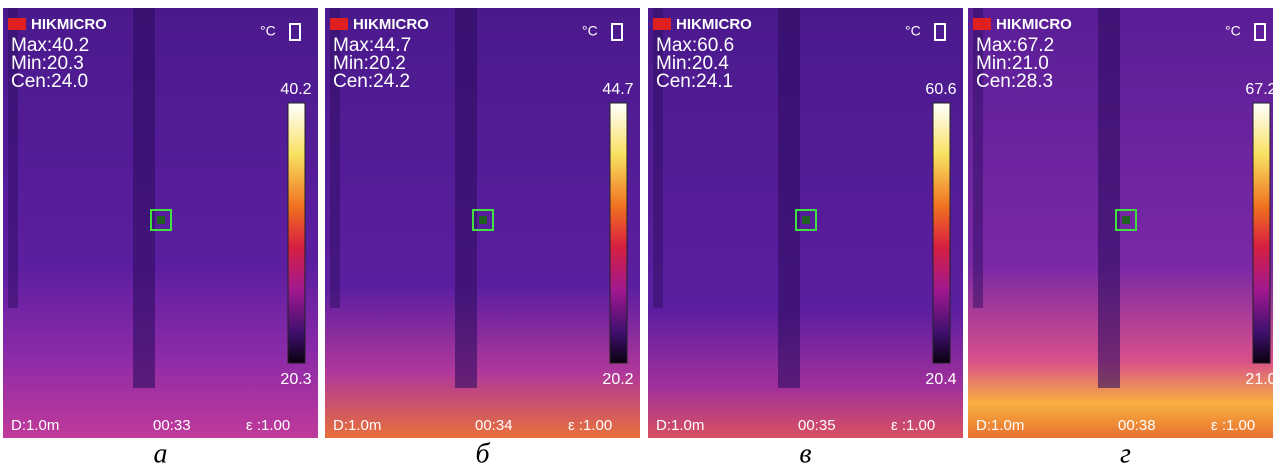  I want to click on reading-min: Min:20.4, so click(692, 63).